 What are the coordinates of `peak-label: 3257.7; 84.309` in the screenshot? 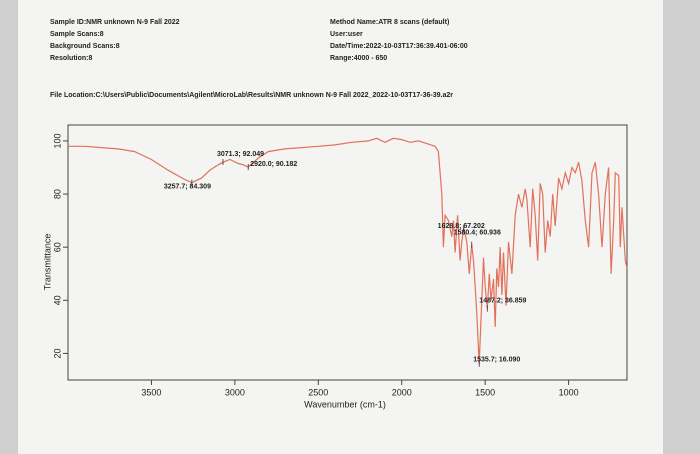 It's located at (187, 186).